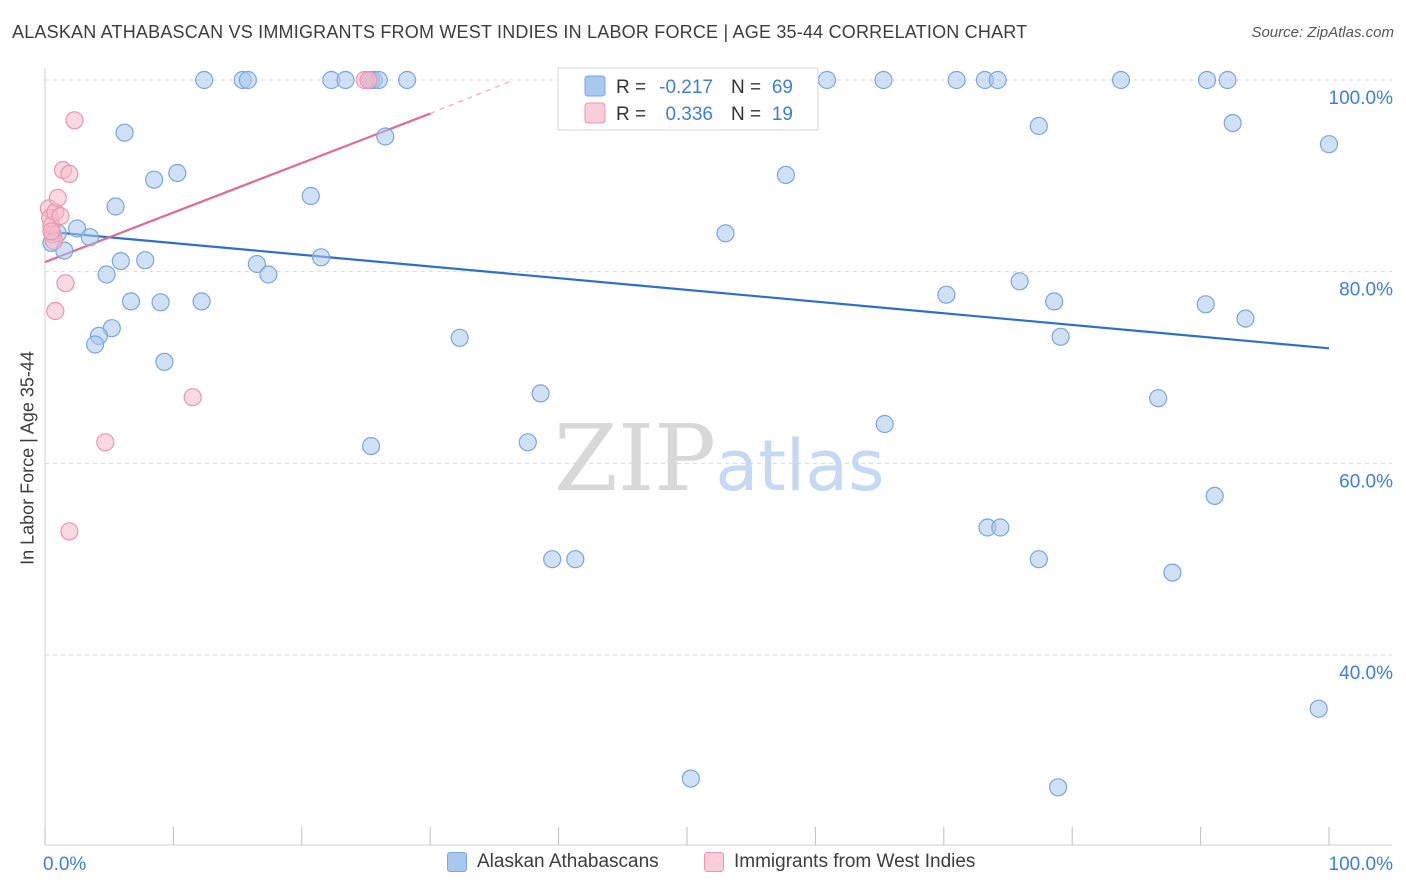  I want to click on legend-label-athabascans: Alaskan Athabascans, so click(568, 861).